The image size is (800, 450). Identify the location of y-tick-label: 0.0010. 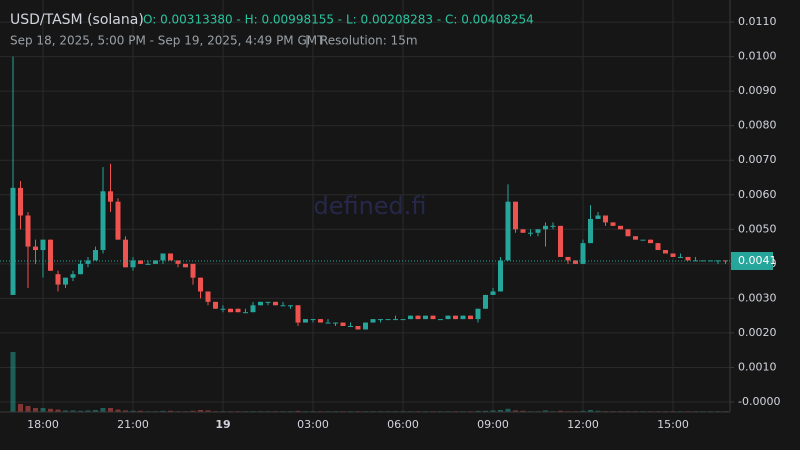
(757, 366).